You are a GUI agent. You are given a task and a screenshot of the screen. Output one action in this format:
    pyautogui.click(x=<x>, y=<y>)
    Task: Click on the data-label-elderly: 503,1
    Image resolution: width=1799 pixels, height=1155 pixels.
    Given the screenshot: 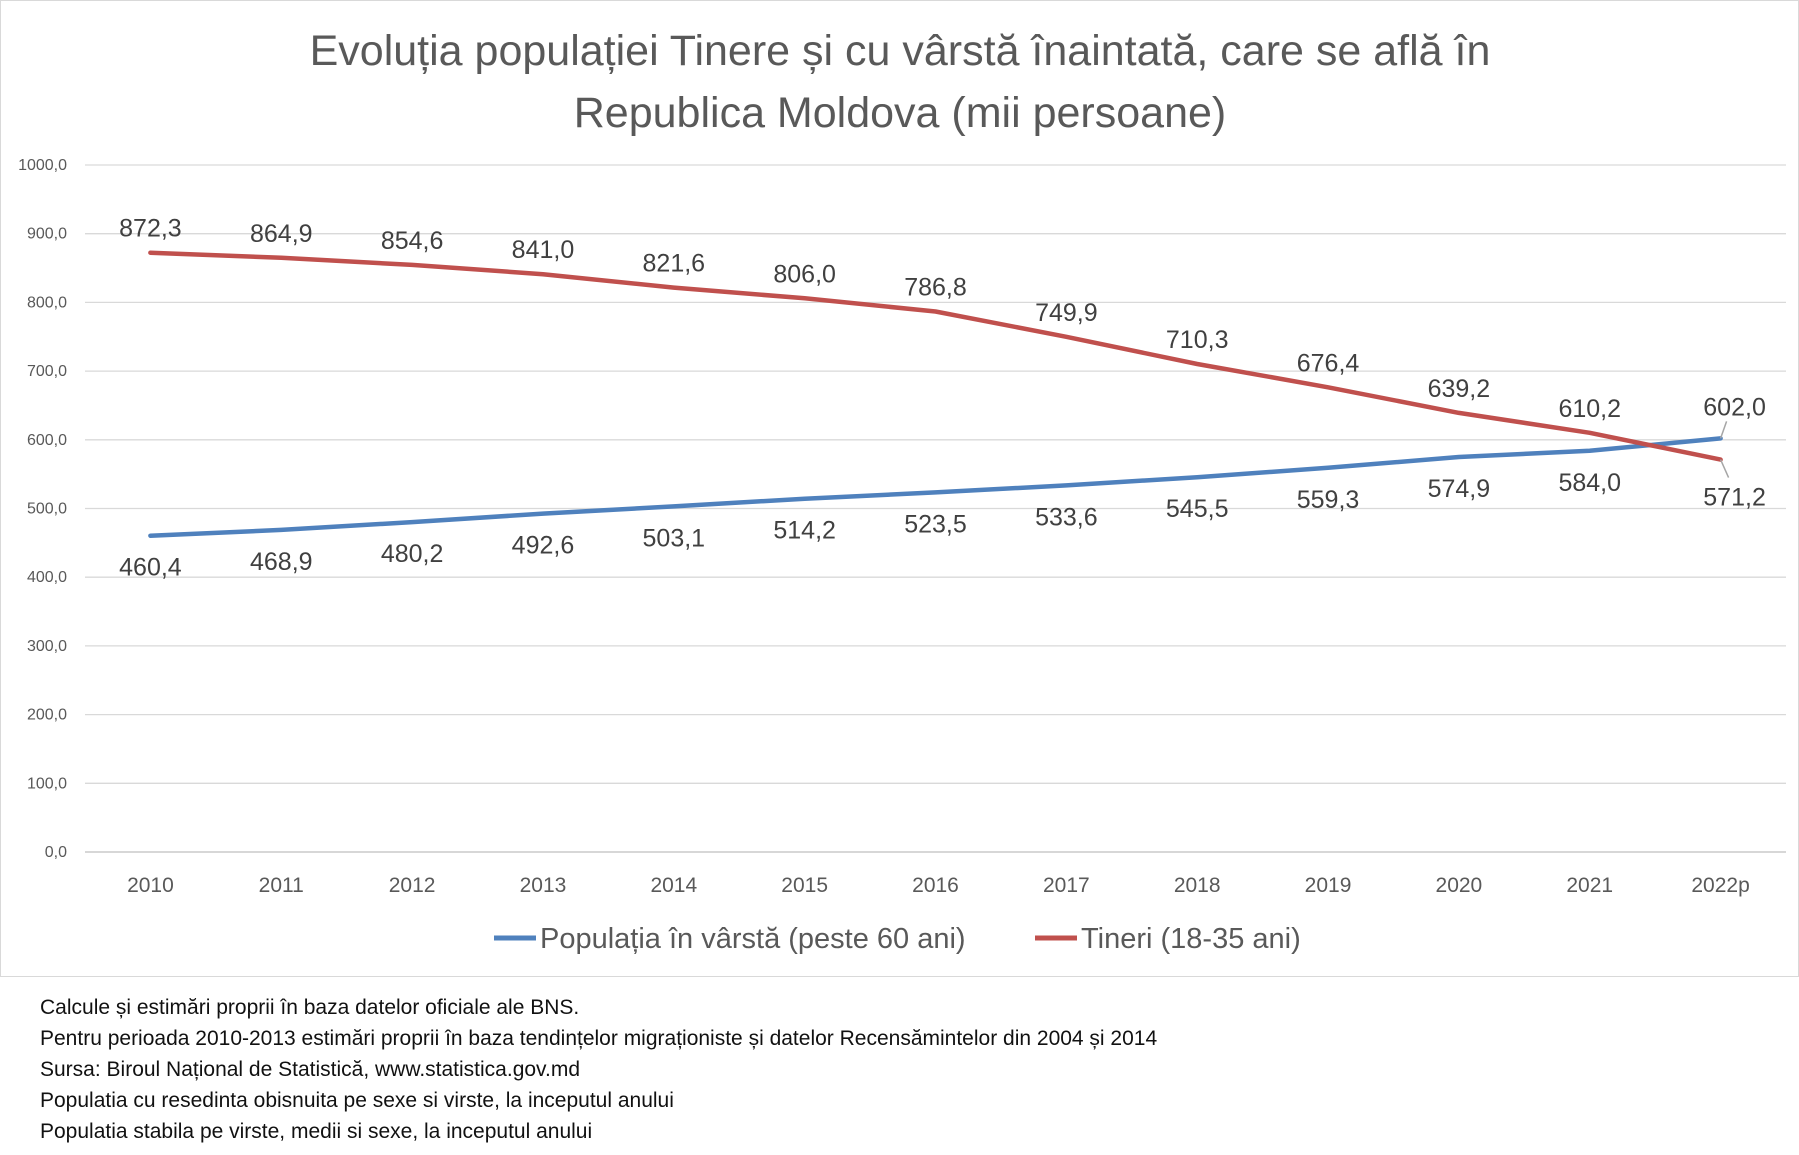 What is the action you would take?
    pyautogui.click(x=674, y=538)
    